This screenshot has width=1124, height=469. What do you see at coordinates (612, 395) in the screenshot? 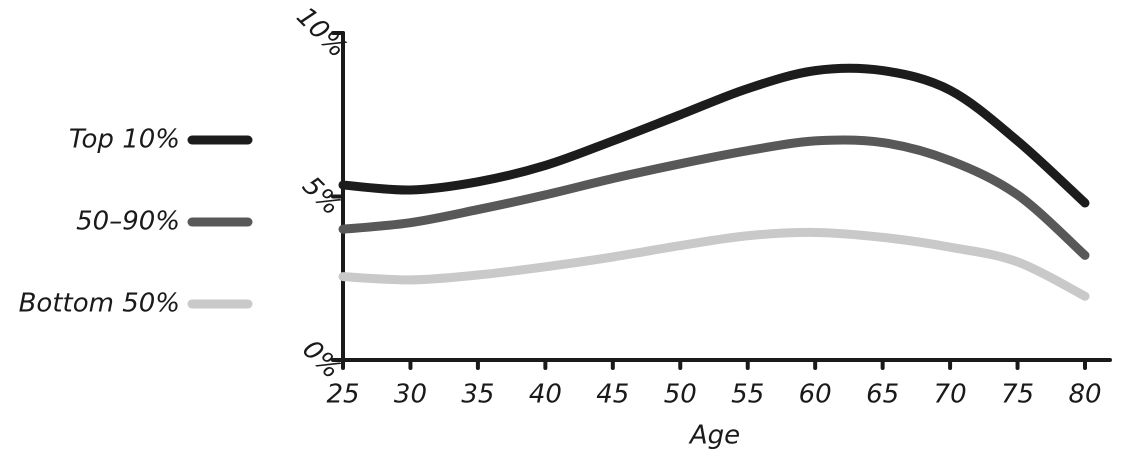
I see `x-tick-label: 45` at bounding box center [612, 395].